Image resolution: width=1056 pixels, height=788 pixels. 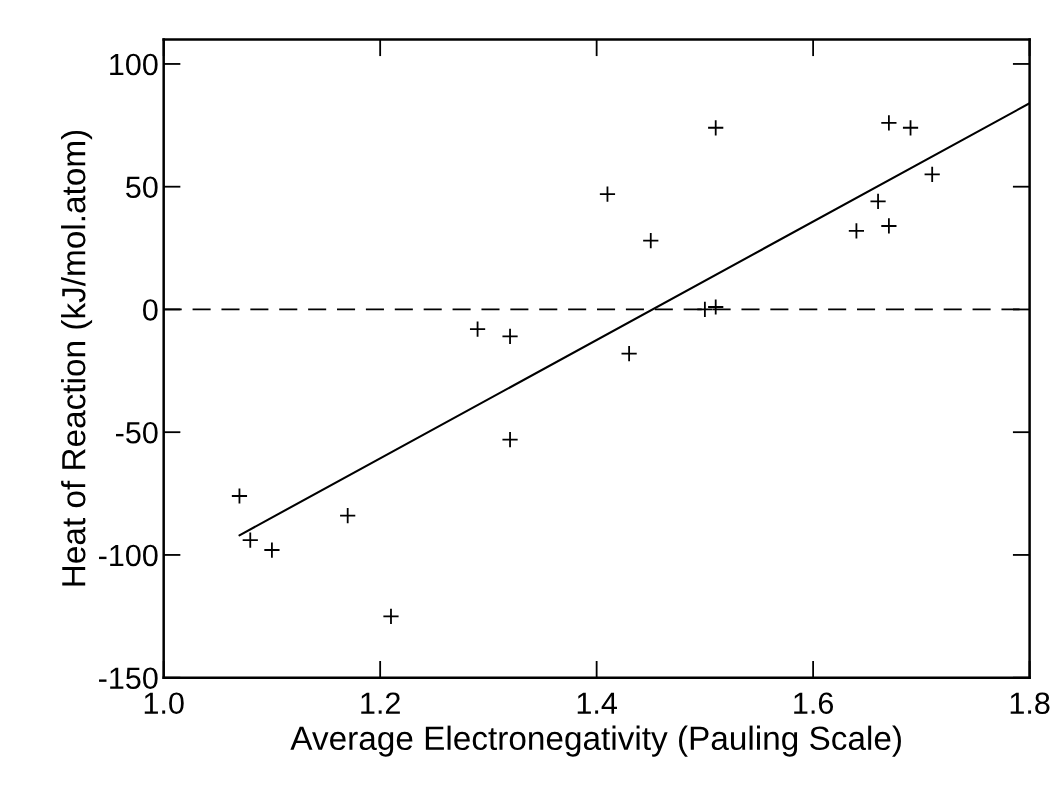 I want to click on y-tick-label: -100, so click(x=128, y=555).